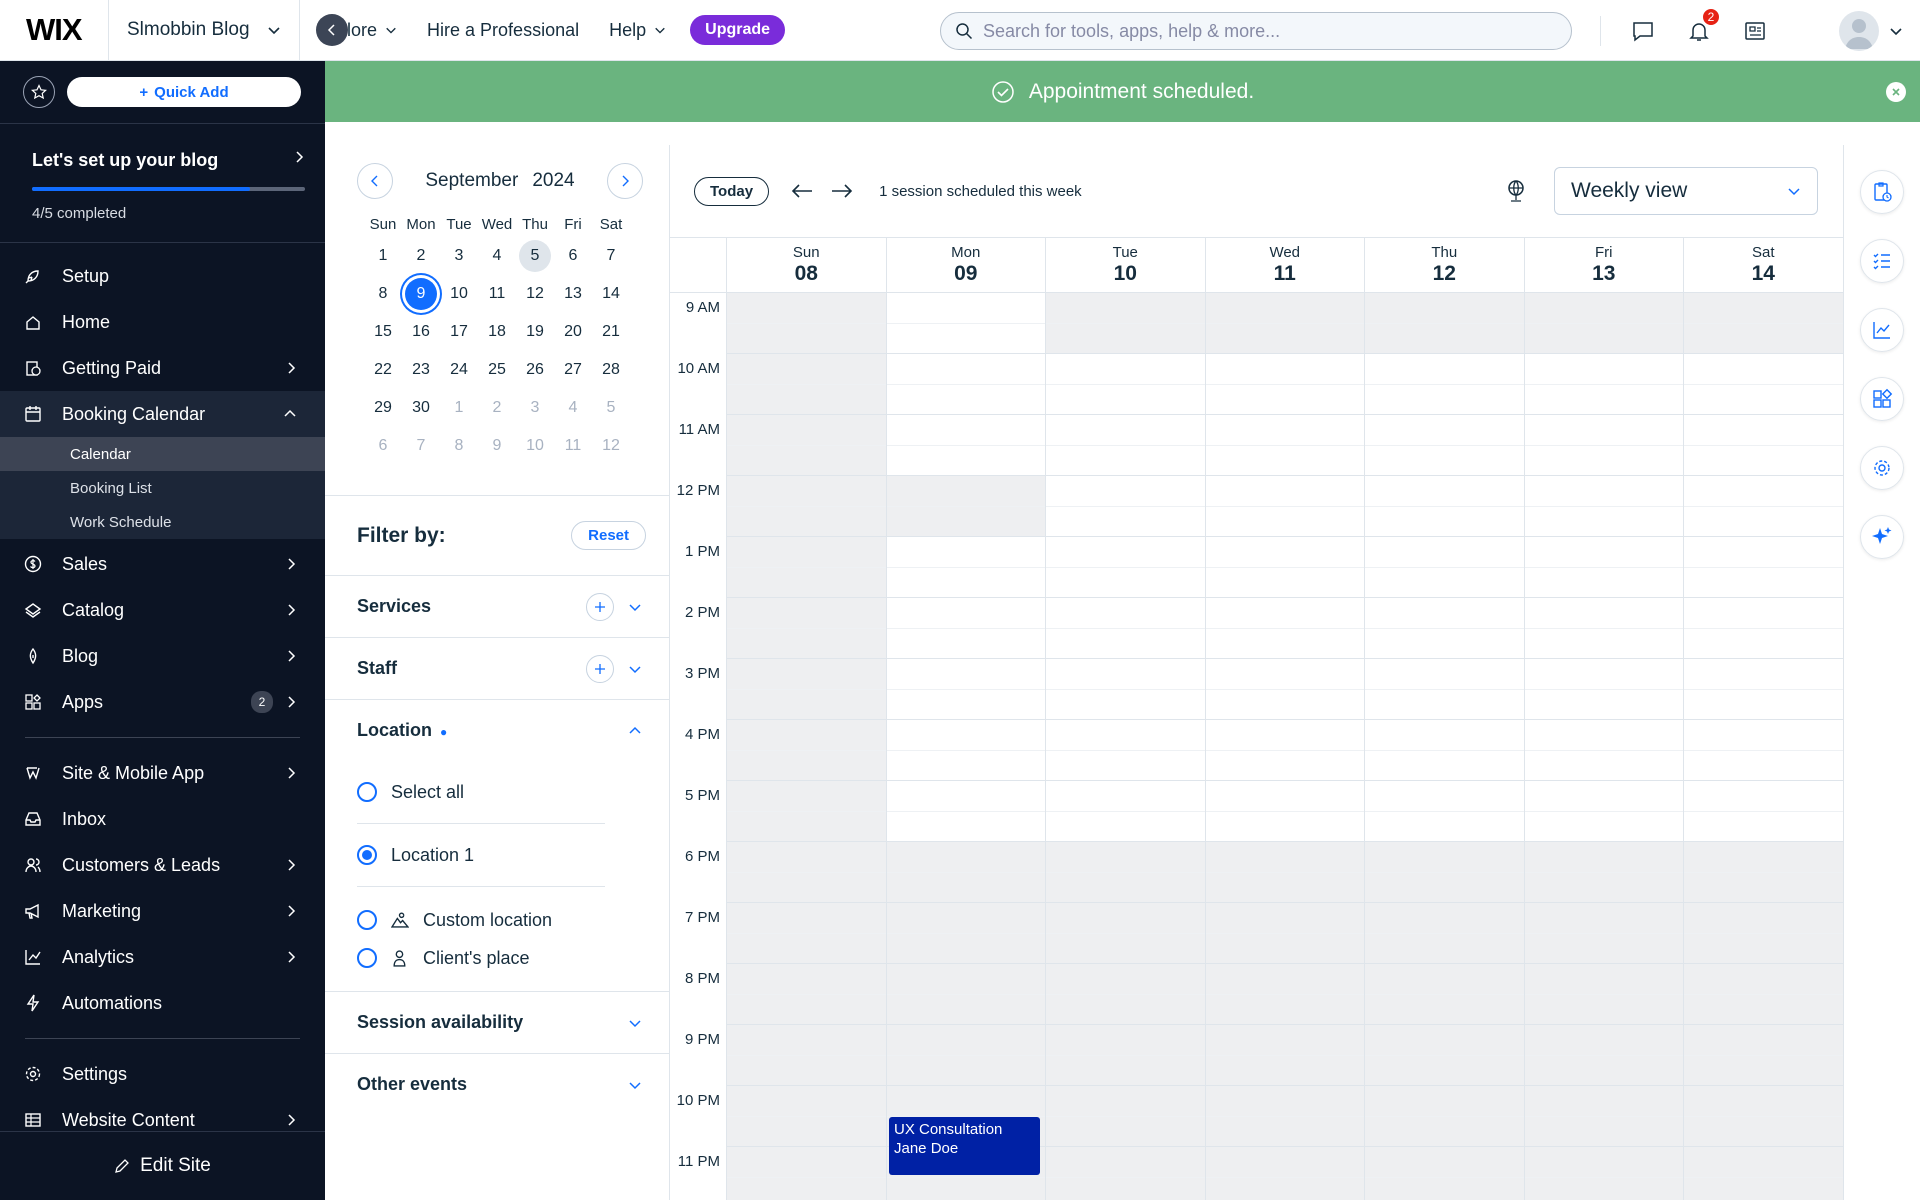 The image size is (1920, 1200). What do you see at coordinates (600, 668) in the screenshot?
I see `add-staff-button` at bounding box center [600, 668].